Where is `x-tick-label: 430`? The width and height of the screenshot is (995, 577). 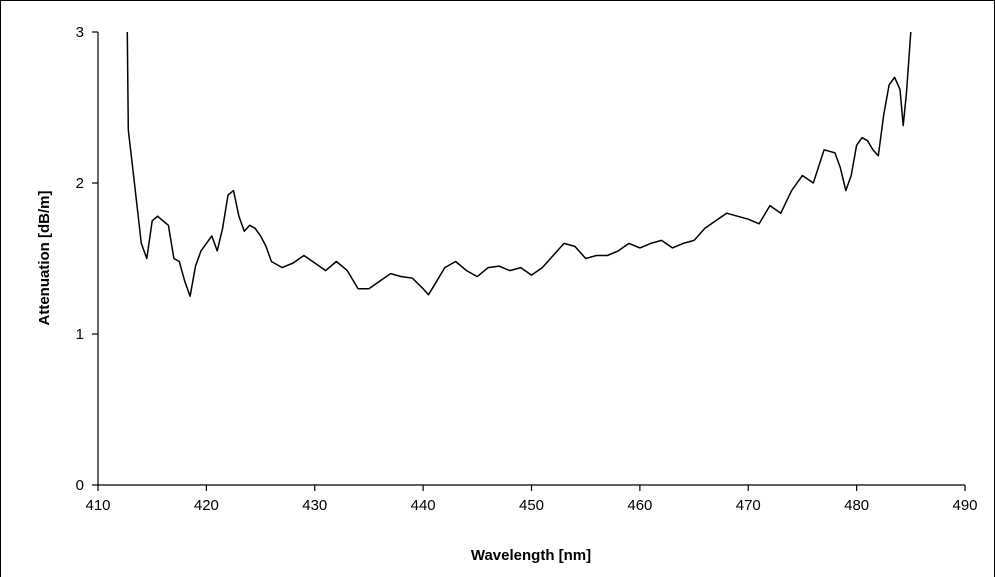 x-tick-label: 430 is located at coordinates (314, 505).